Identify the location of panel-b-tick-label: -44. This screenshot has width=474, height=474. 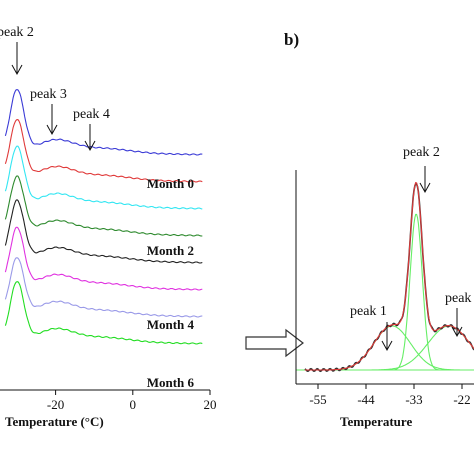
(366, 399).